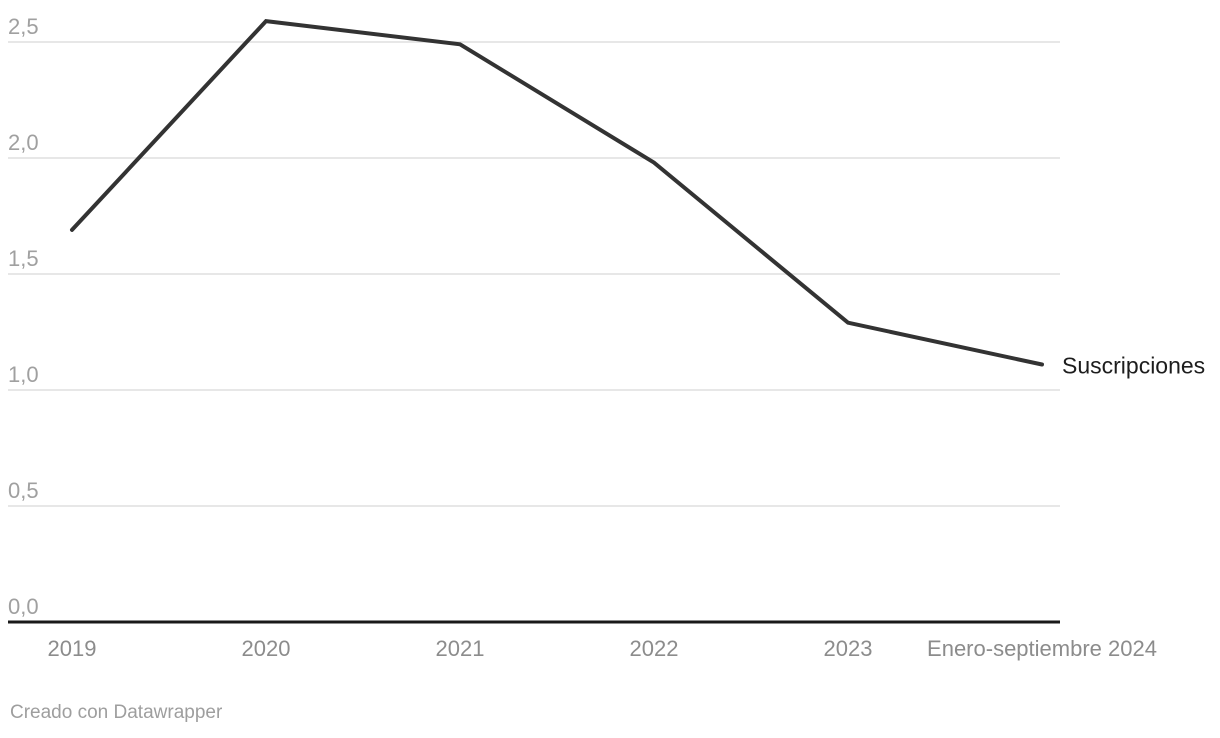 The height and width of the screenshot is (738, 1220). What do you see at coordinates (1042, 648) in the screenshot?
I see `x-tick-label: Enero-septiembre 2024` at bounding box center [1042, 648].